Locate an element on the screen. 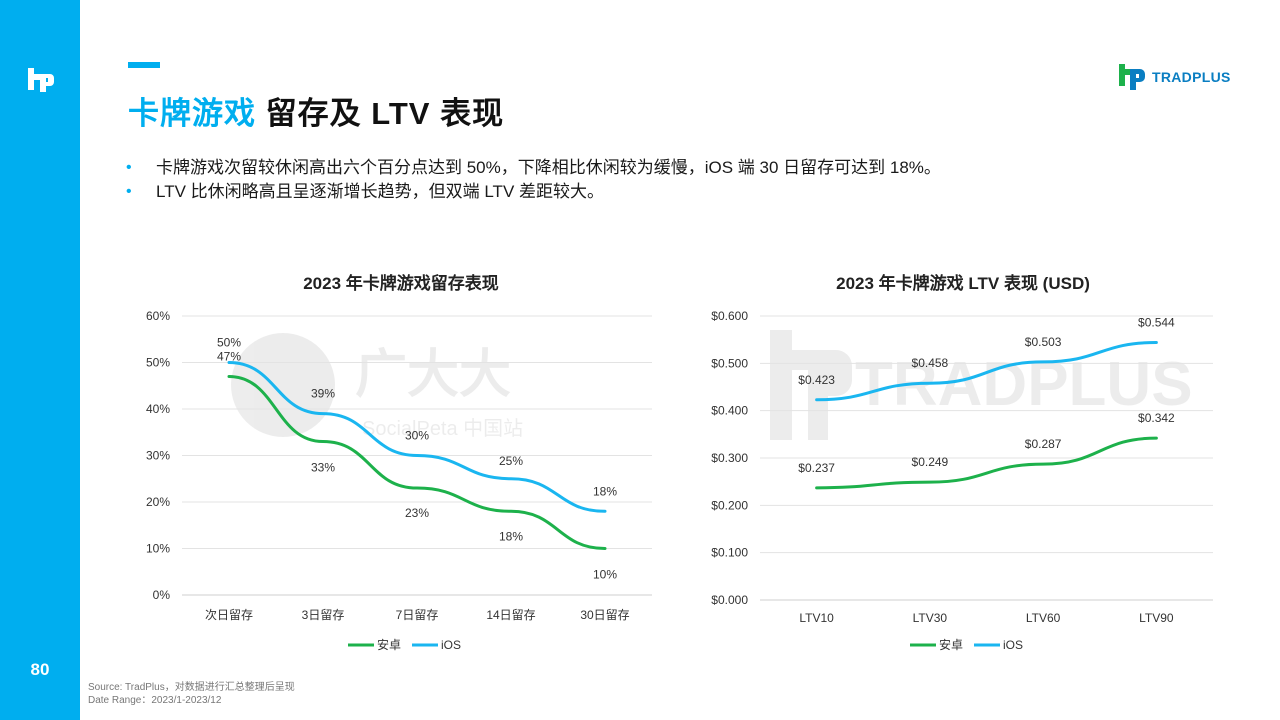 This screenshot has height=720, width=1280. data-label: 30% is located at coordinates (417, 436).